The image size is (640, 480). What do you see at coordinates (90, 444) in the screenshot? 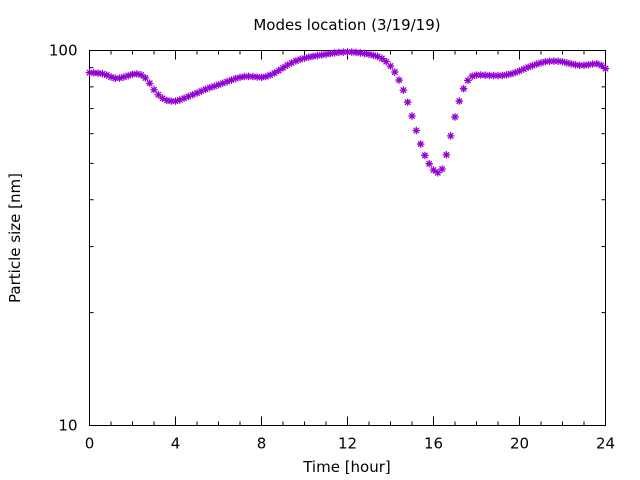
I see `x-tick-label: 0` at bounding box center [90, 444].